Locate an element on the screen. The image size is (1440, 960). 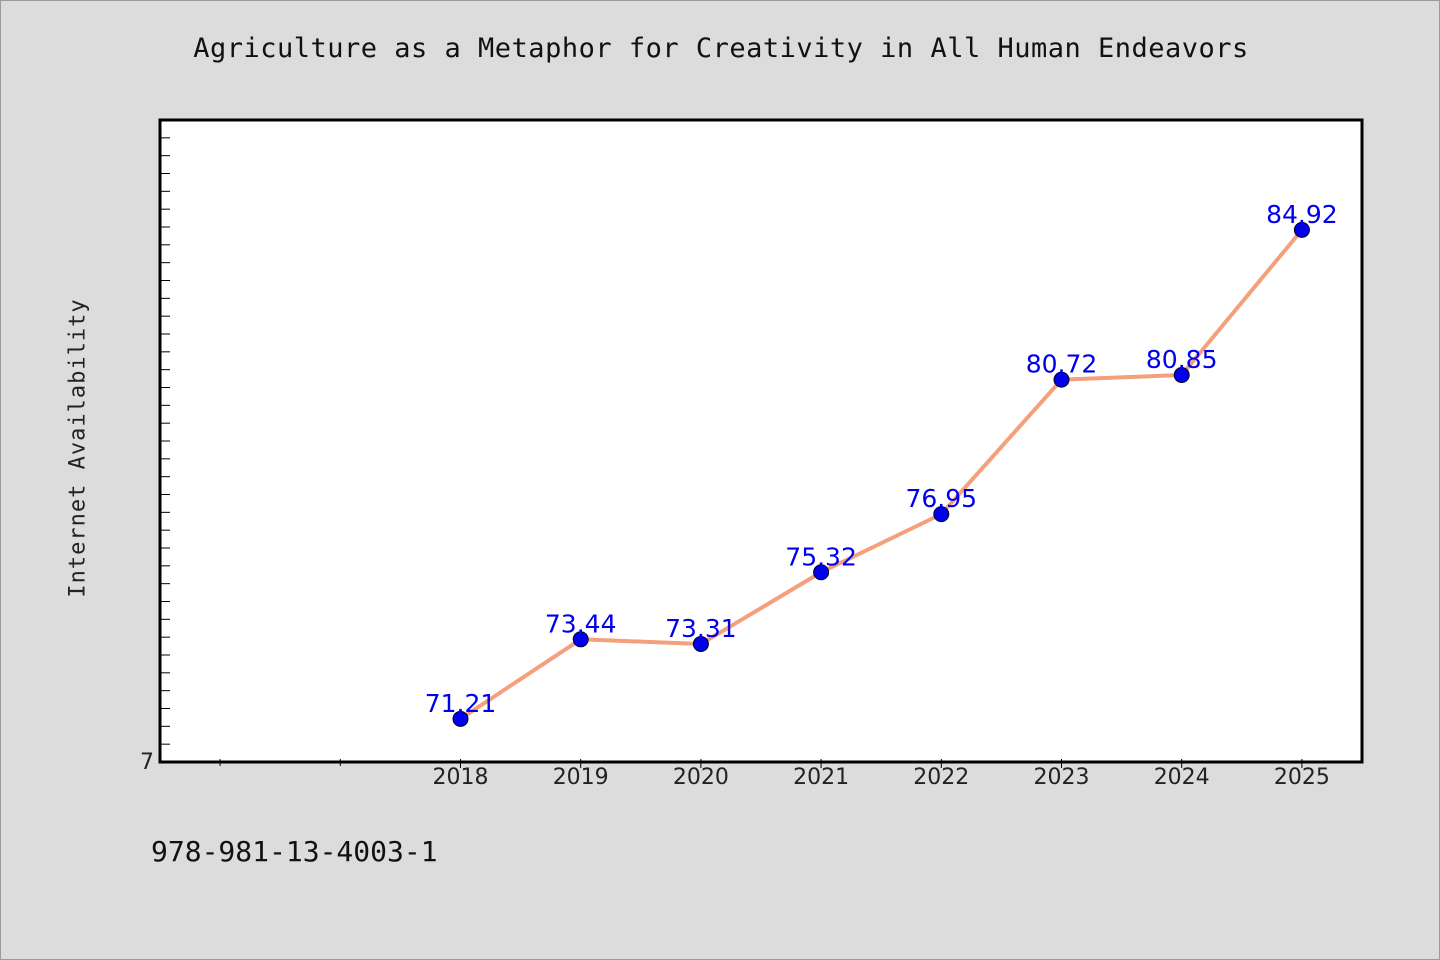
x-tick-label: 2019 is located at coordinates (581, 777).